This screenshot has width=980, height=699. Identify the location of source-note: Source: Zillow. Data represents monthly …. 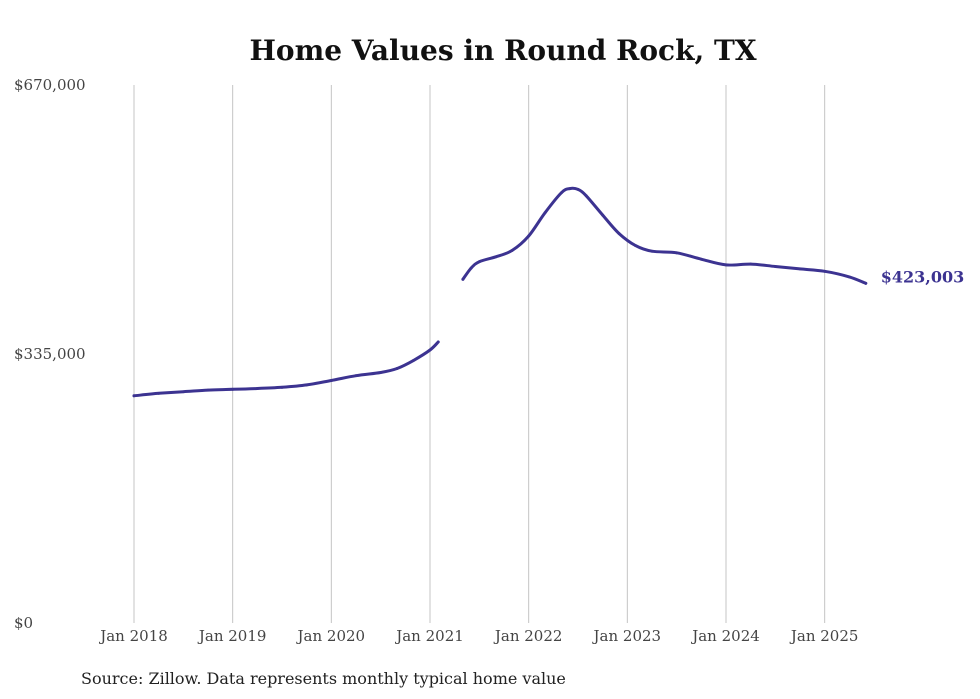
(323, 678).